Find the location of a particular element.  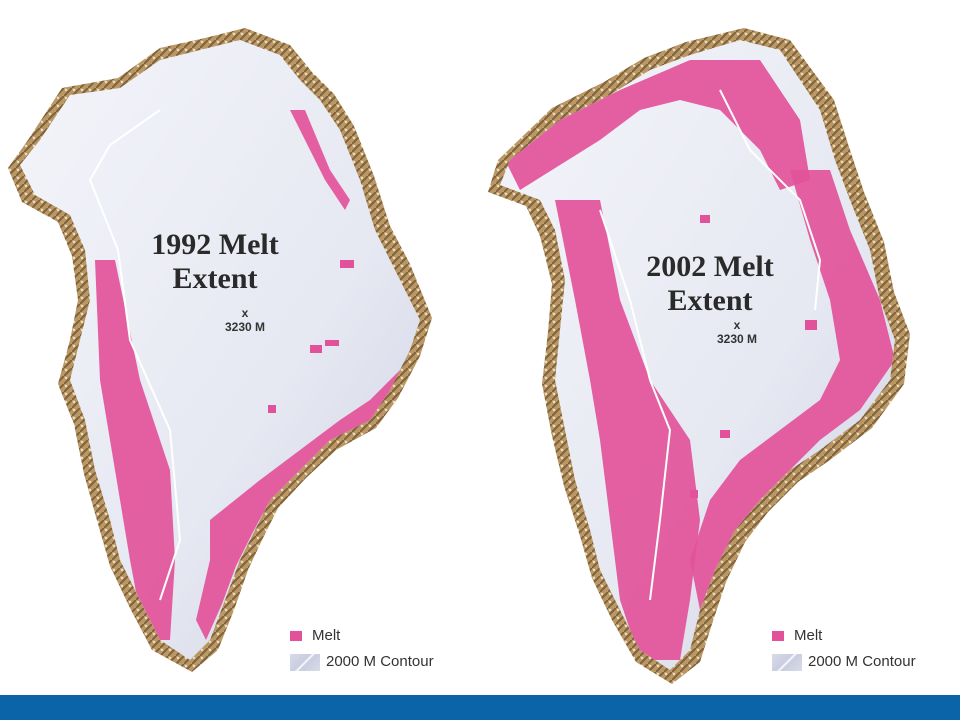

title-1992-line2: Extent is located at coordinates (215, 278).